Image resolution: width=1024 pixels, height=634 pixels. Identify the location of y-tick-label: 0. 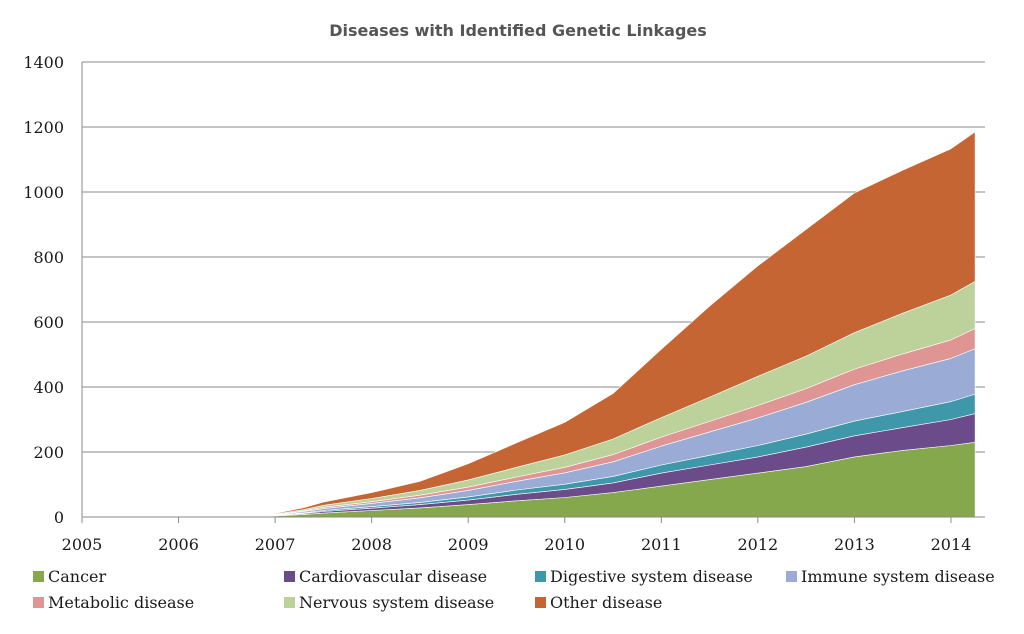
(59, 517).